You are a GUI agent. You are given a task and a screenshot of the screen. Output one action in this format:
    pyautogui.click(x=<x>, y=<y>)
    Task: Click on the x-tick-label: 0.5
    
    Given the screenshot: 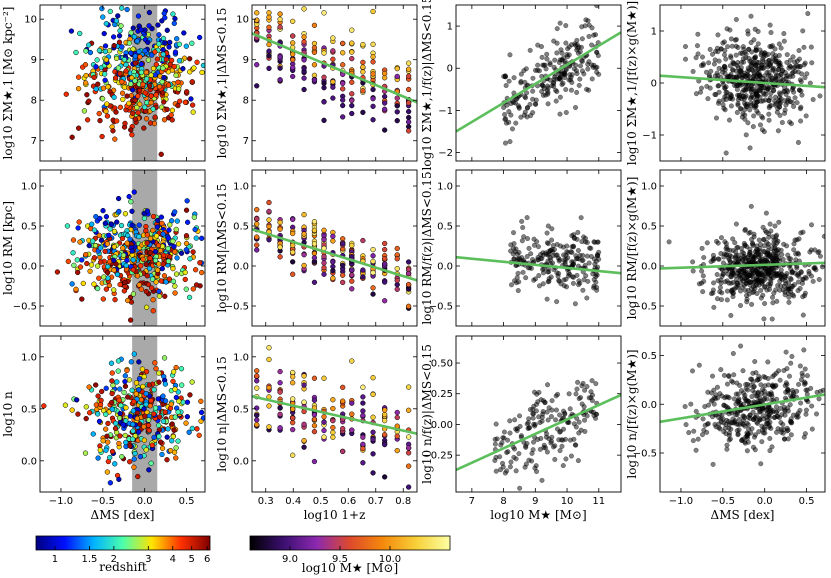 What is the action you would take?
    pyautogui.click(x=321, y=501)
    